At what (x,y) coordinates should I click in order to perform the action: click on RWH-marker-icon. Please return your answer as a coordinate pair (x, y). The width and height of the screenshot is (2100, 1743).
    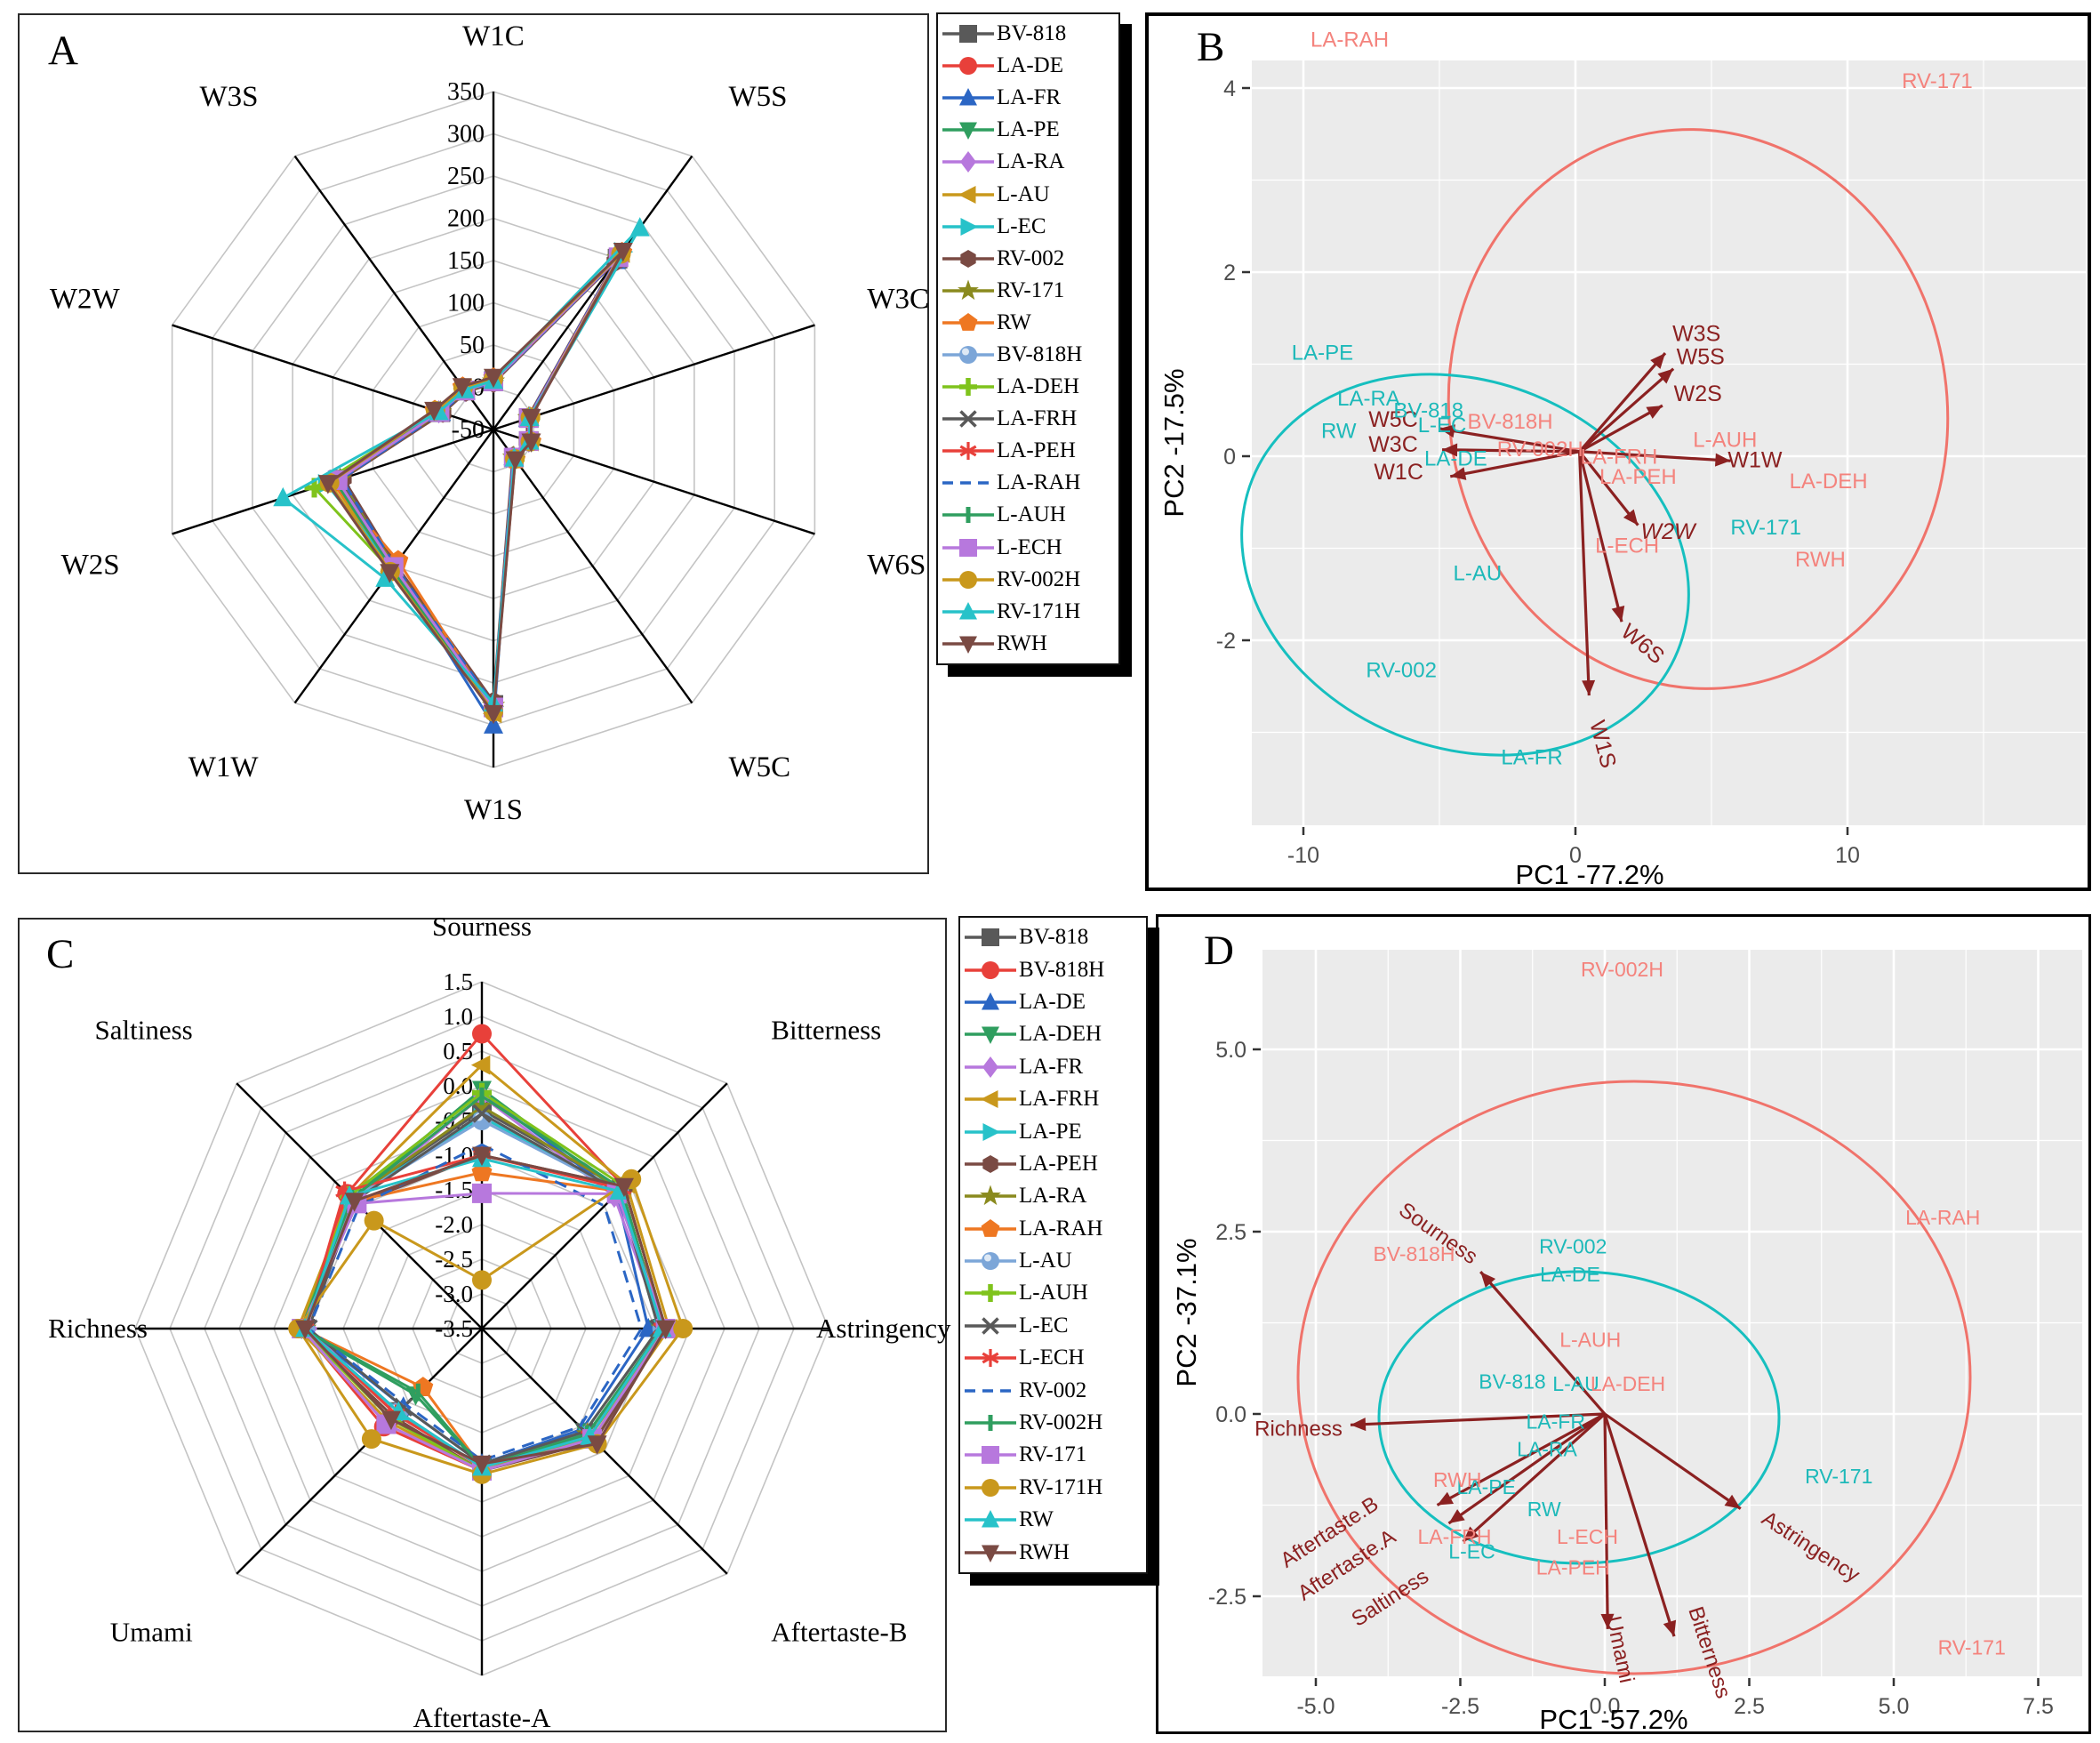
    Looking at the image, I should click on (991, 1553).